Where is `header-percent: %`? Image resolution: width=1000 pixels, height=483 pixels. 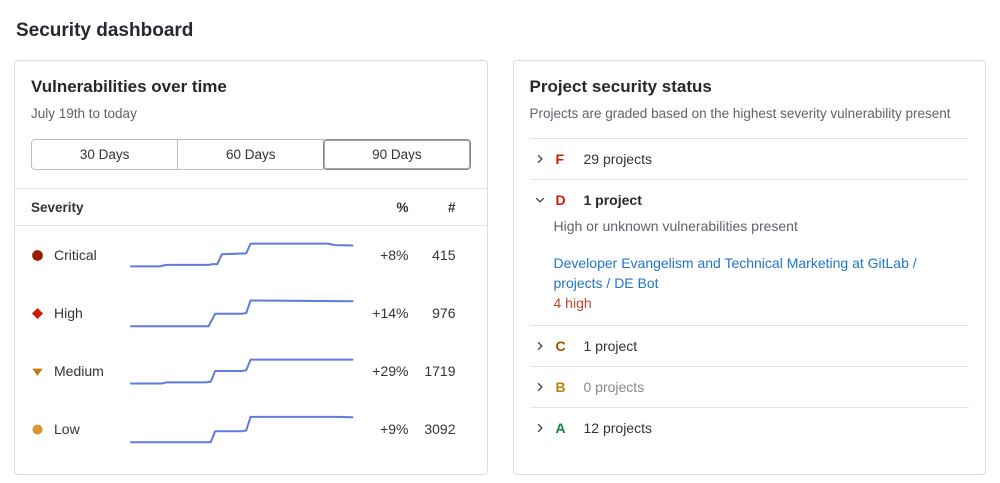
header-percent: % is located at coordinates (402, 208).